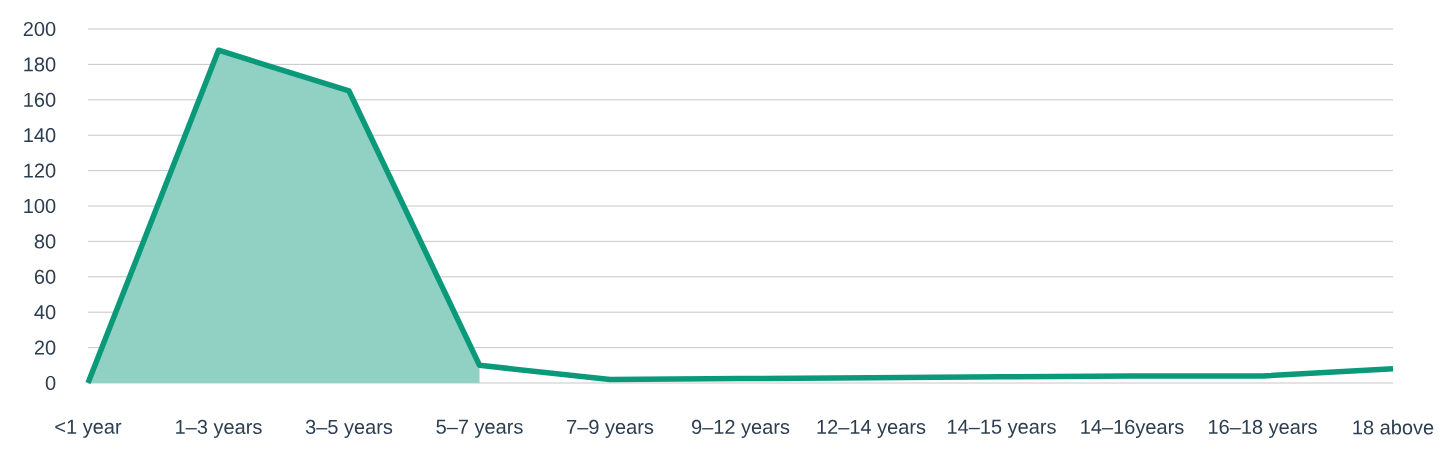 The image size is (1453, 450). I want to click on y-tick-label: 60, so click(45, 276).